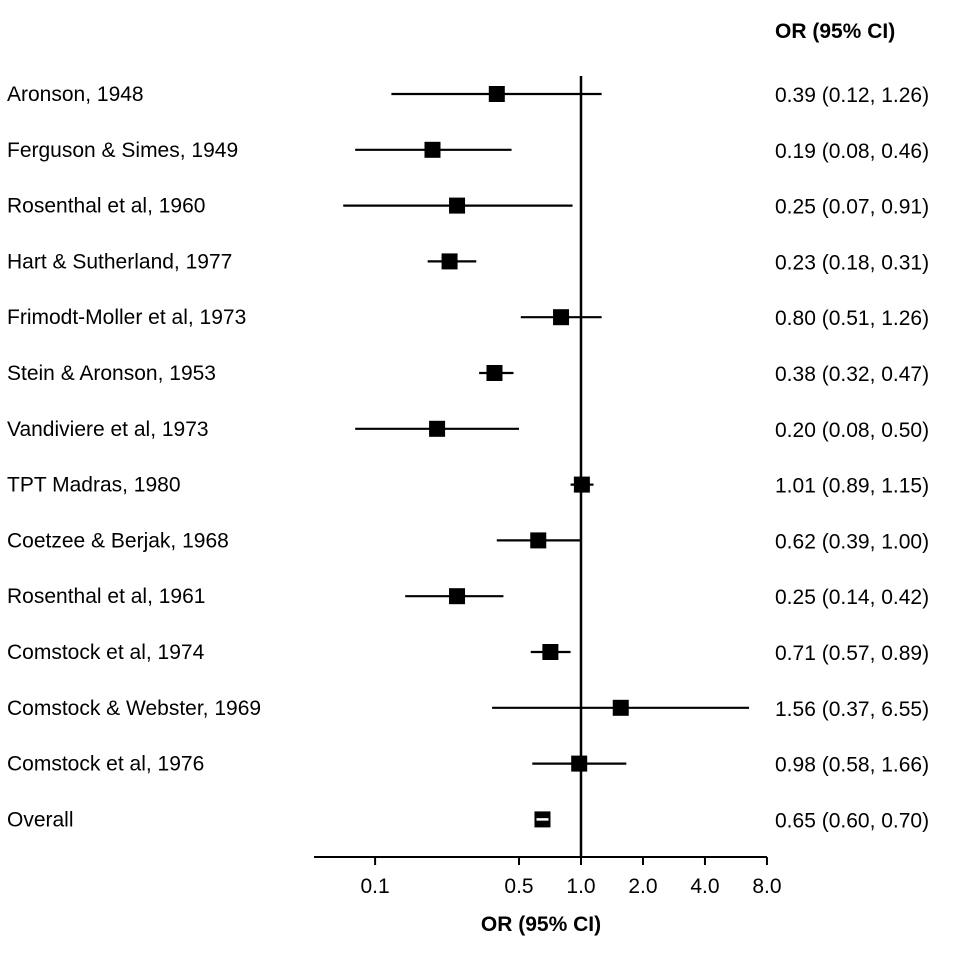 This screenshot has width=960, height=960. I want to click on study-label: Comstock et al, 1974, so click(106, 652).